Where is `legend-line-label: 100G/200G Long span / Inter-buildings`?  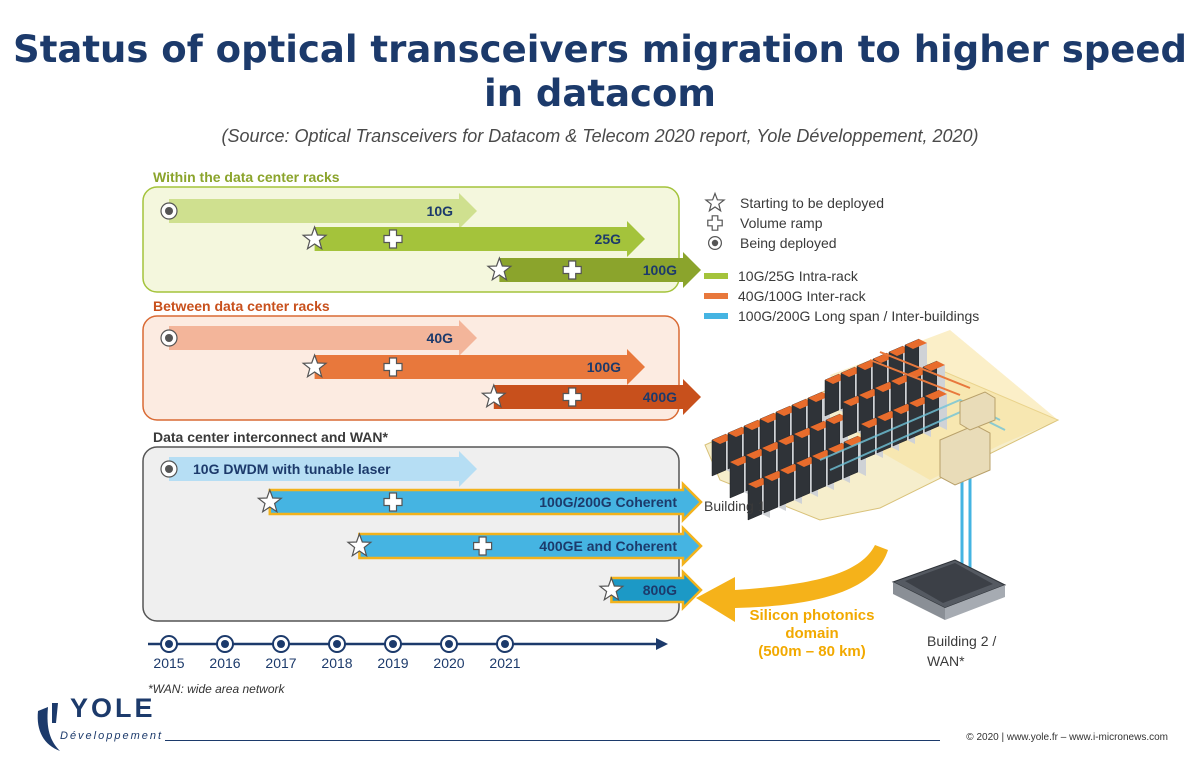
legend-line-label: 100G/200G Long span / Inter-buildings is located at coordinates (858, 316).